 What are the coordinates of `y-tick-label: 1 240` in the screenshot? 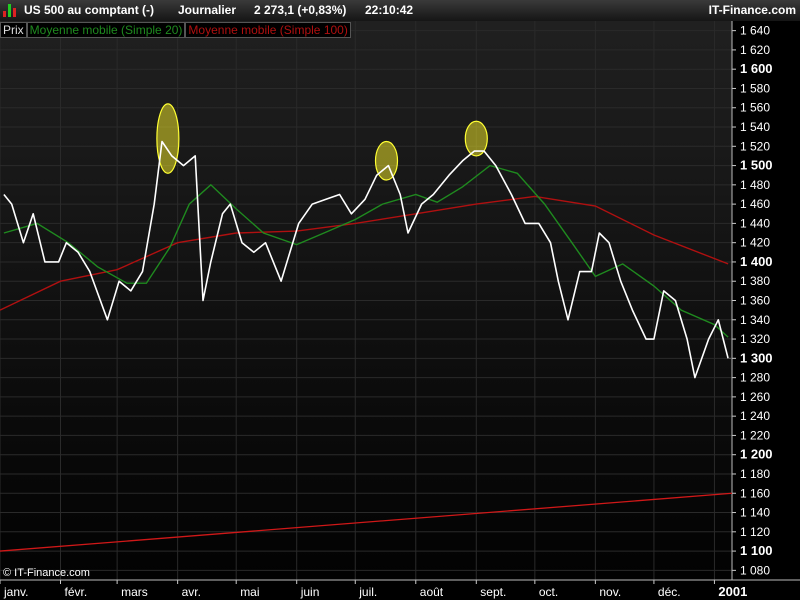 It's located at (755, 416).